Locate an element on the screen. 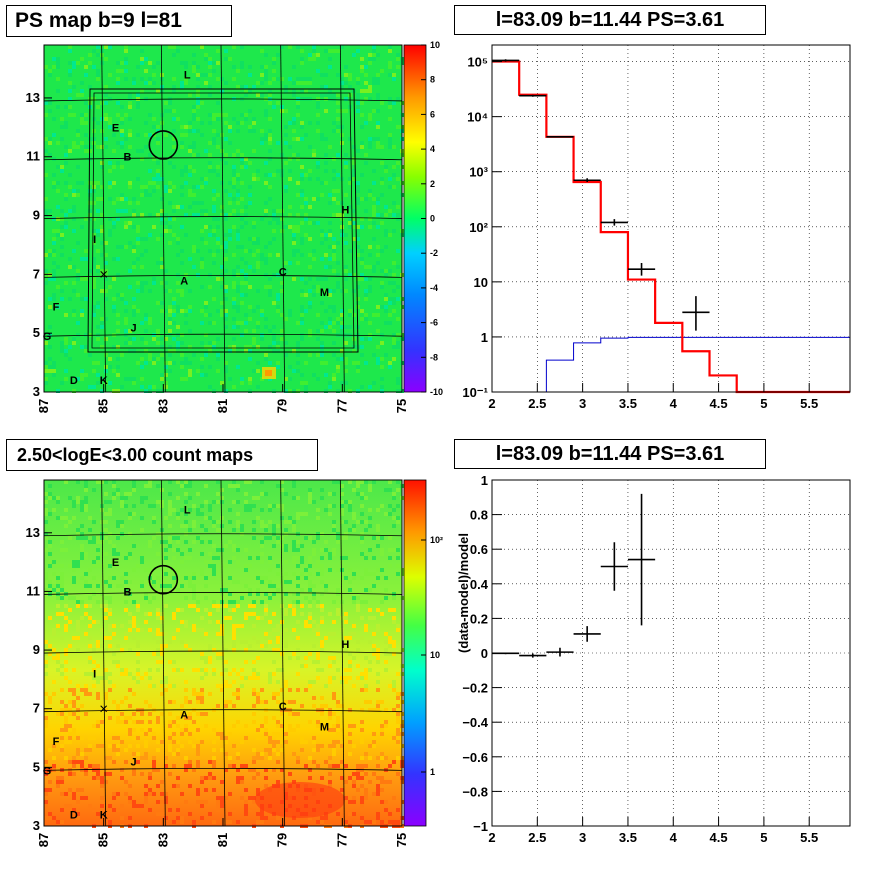 The height and width of the screenshot is (872, 896). residual-y-tick-label: −0.6 is located at coordinates (475, 757).